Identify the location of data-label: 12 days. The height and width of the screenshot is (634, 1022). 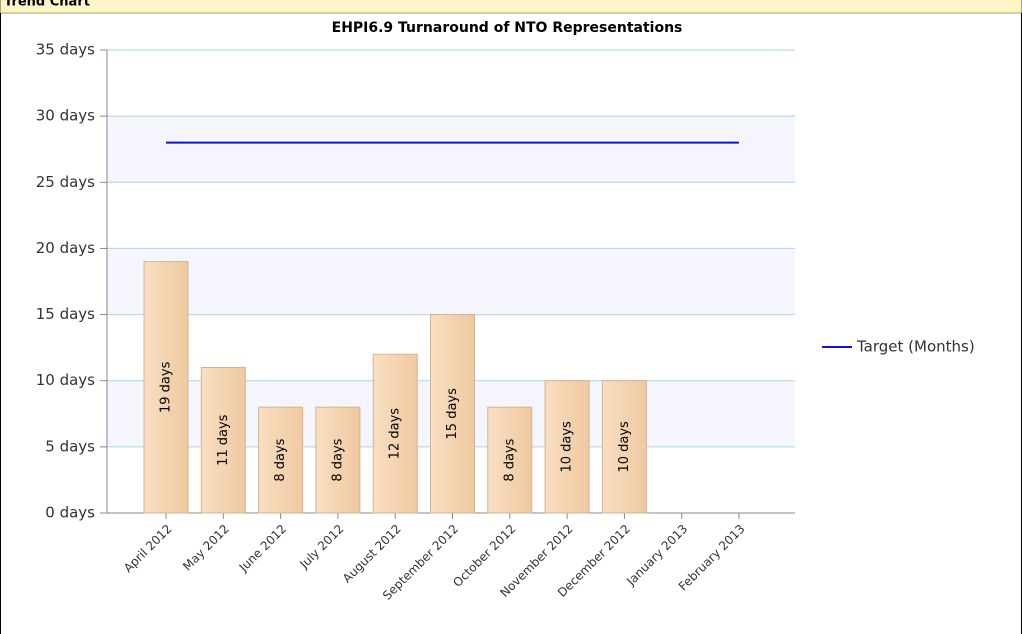
(395, 434).